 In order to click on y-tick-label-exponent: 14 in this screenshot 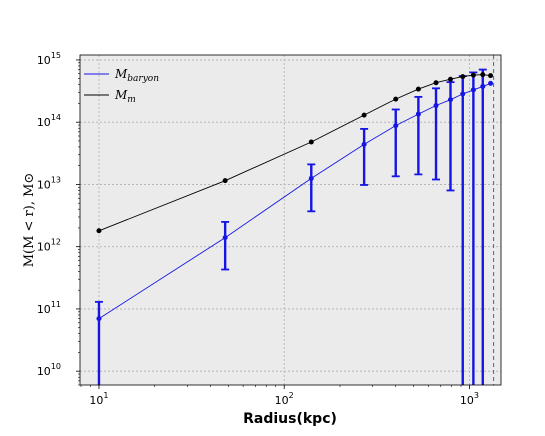, I will do `click(56, 117)`.